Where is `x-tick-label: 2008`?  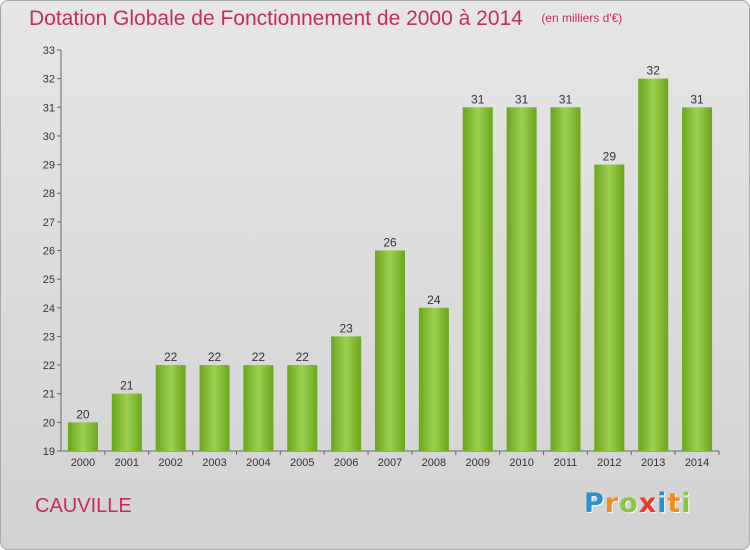
x-tick-label: 2008 is located at coordinates (434, 463).